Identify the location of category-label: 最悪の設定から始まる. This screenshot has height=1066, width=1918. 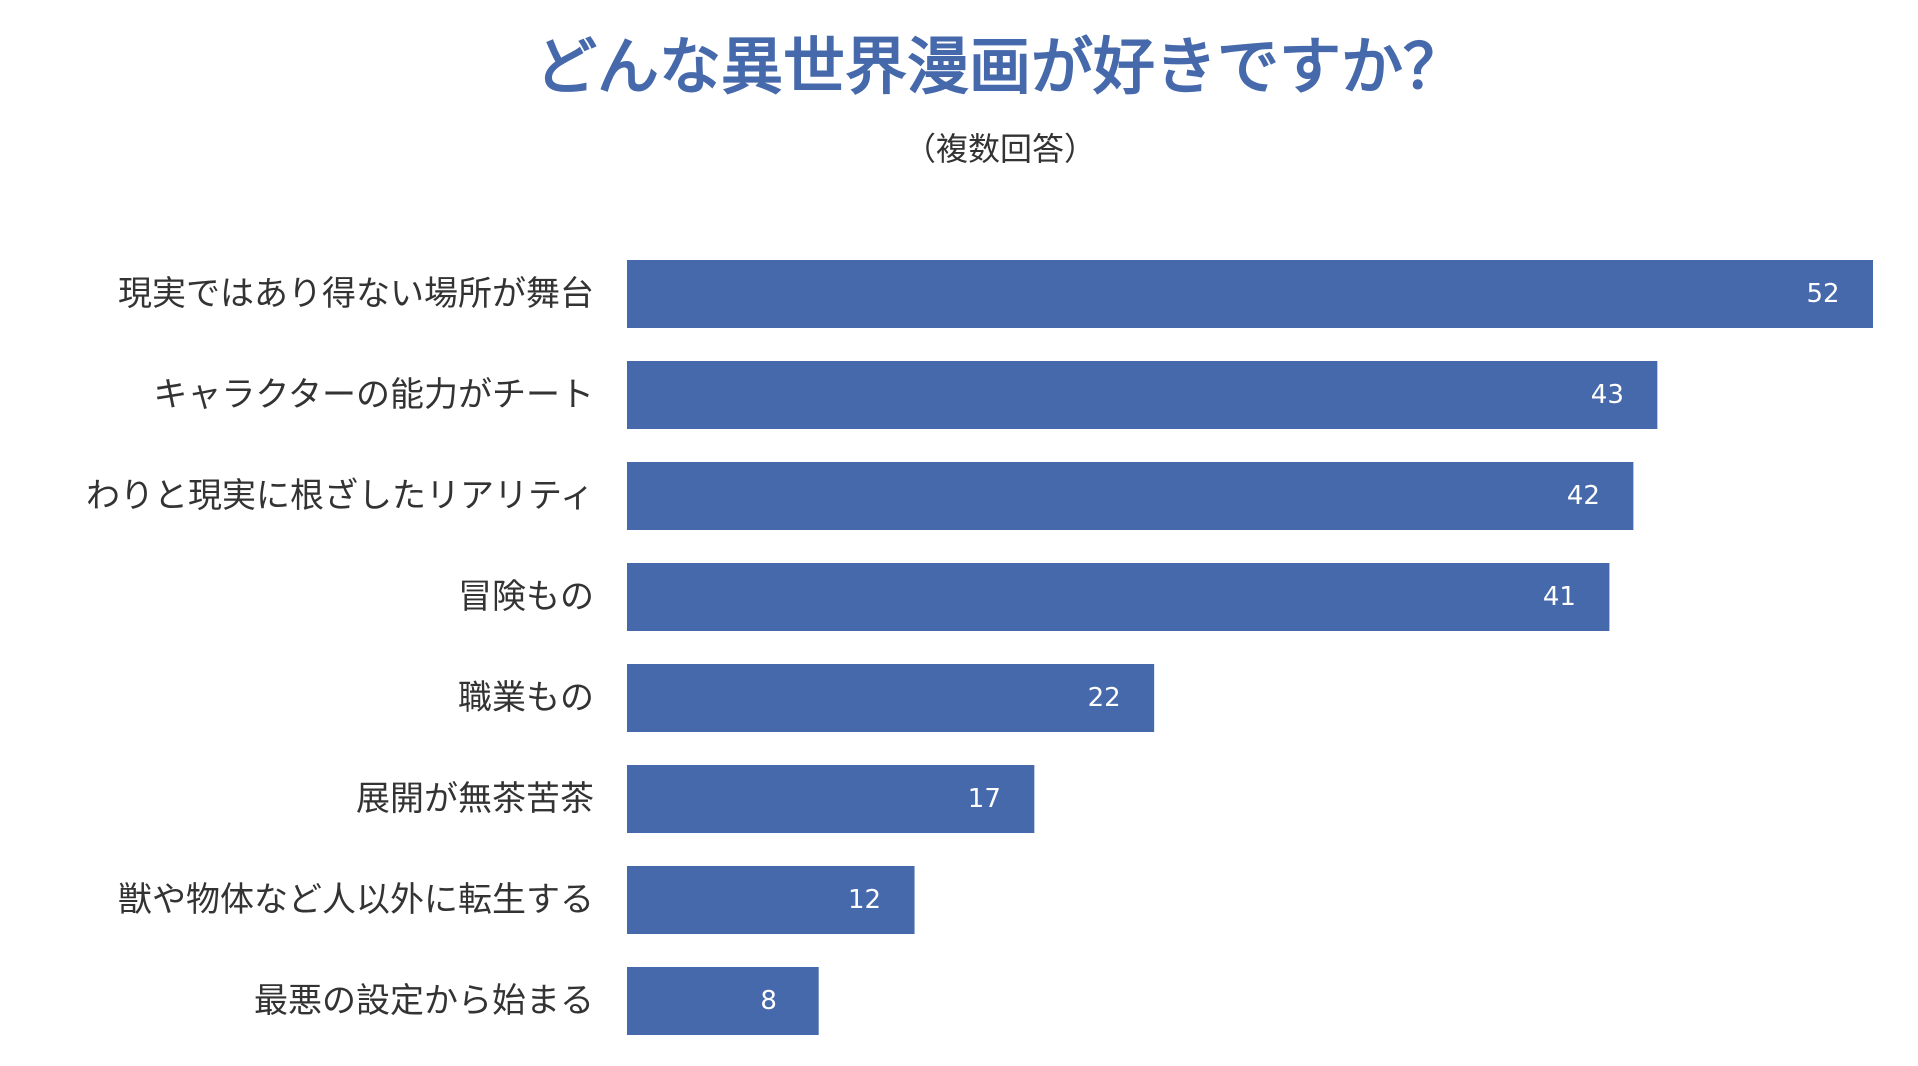
(424, 1001).